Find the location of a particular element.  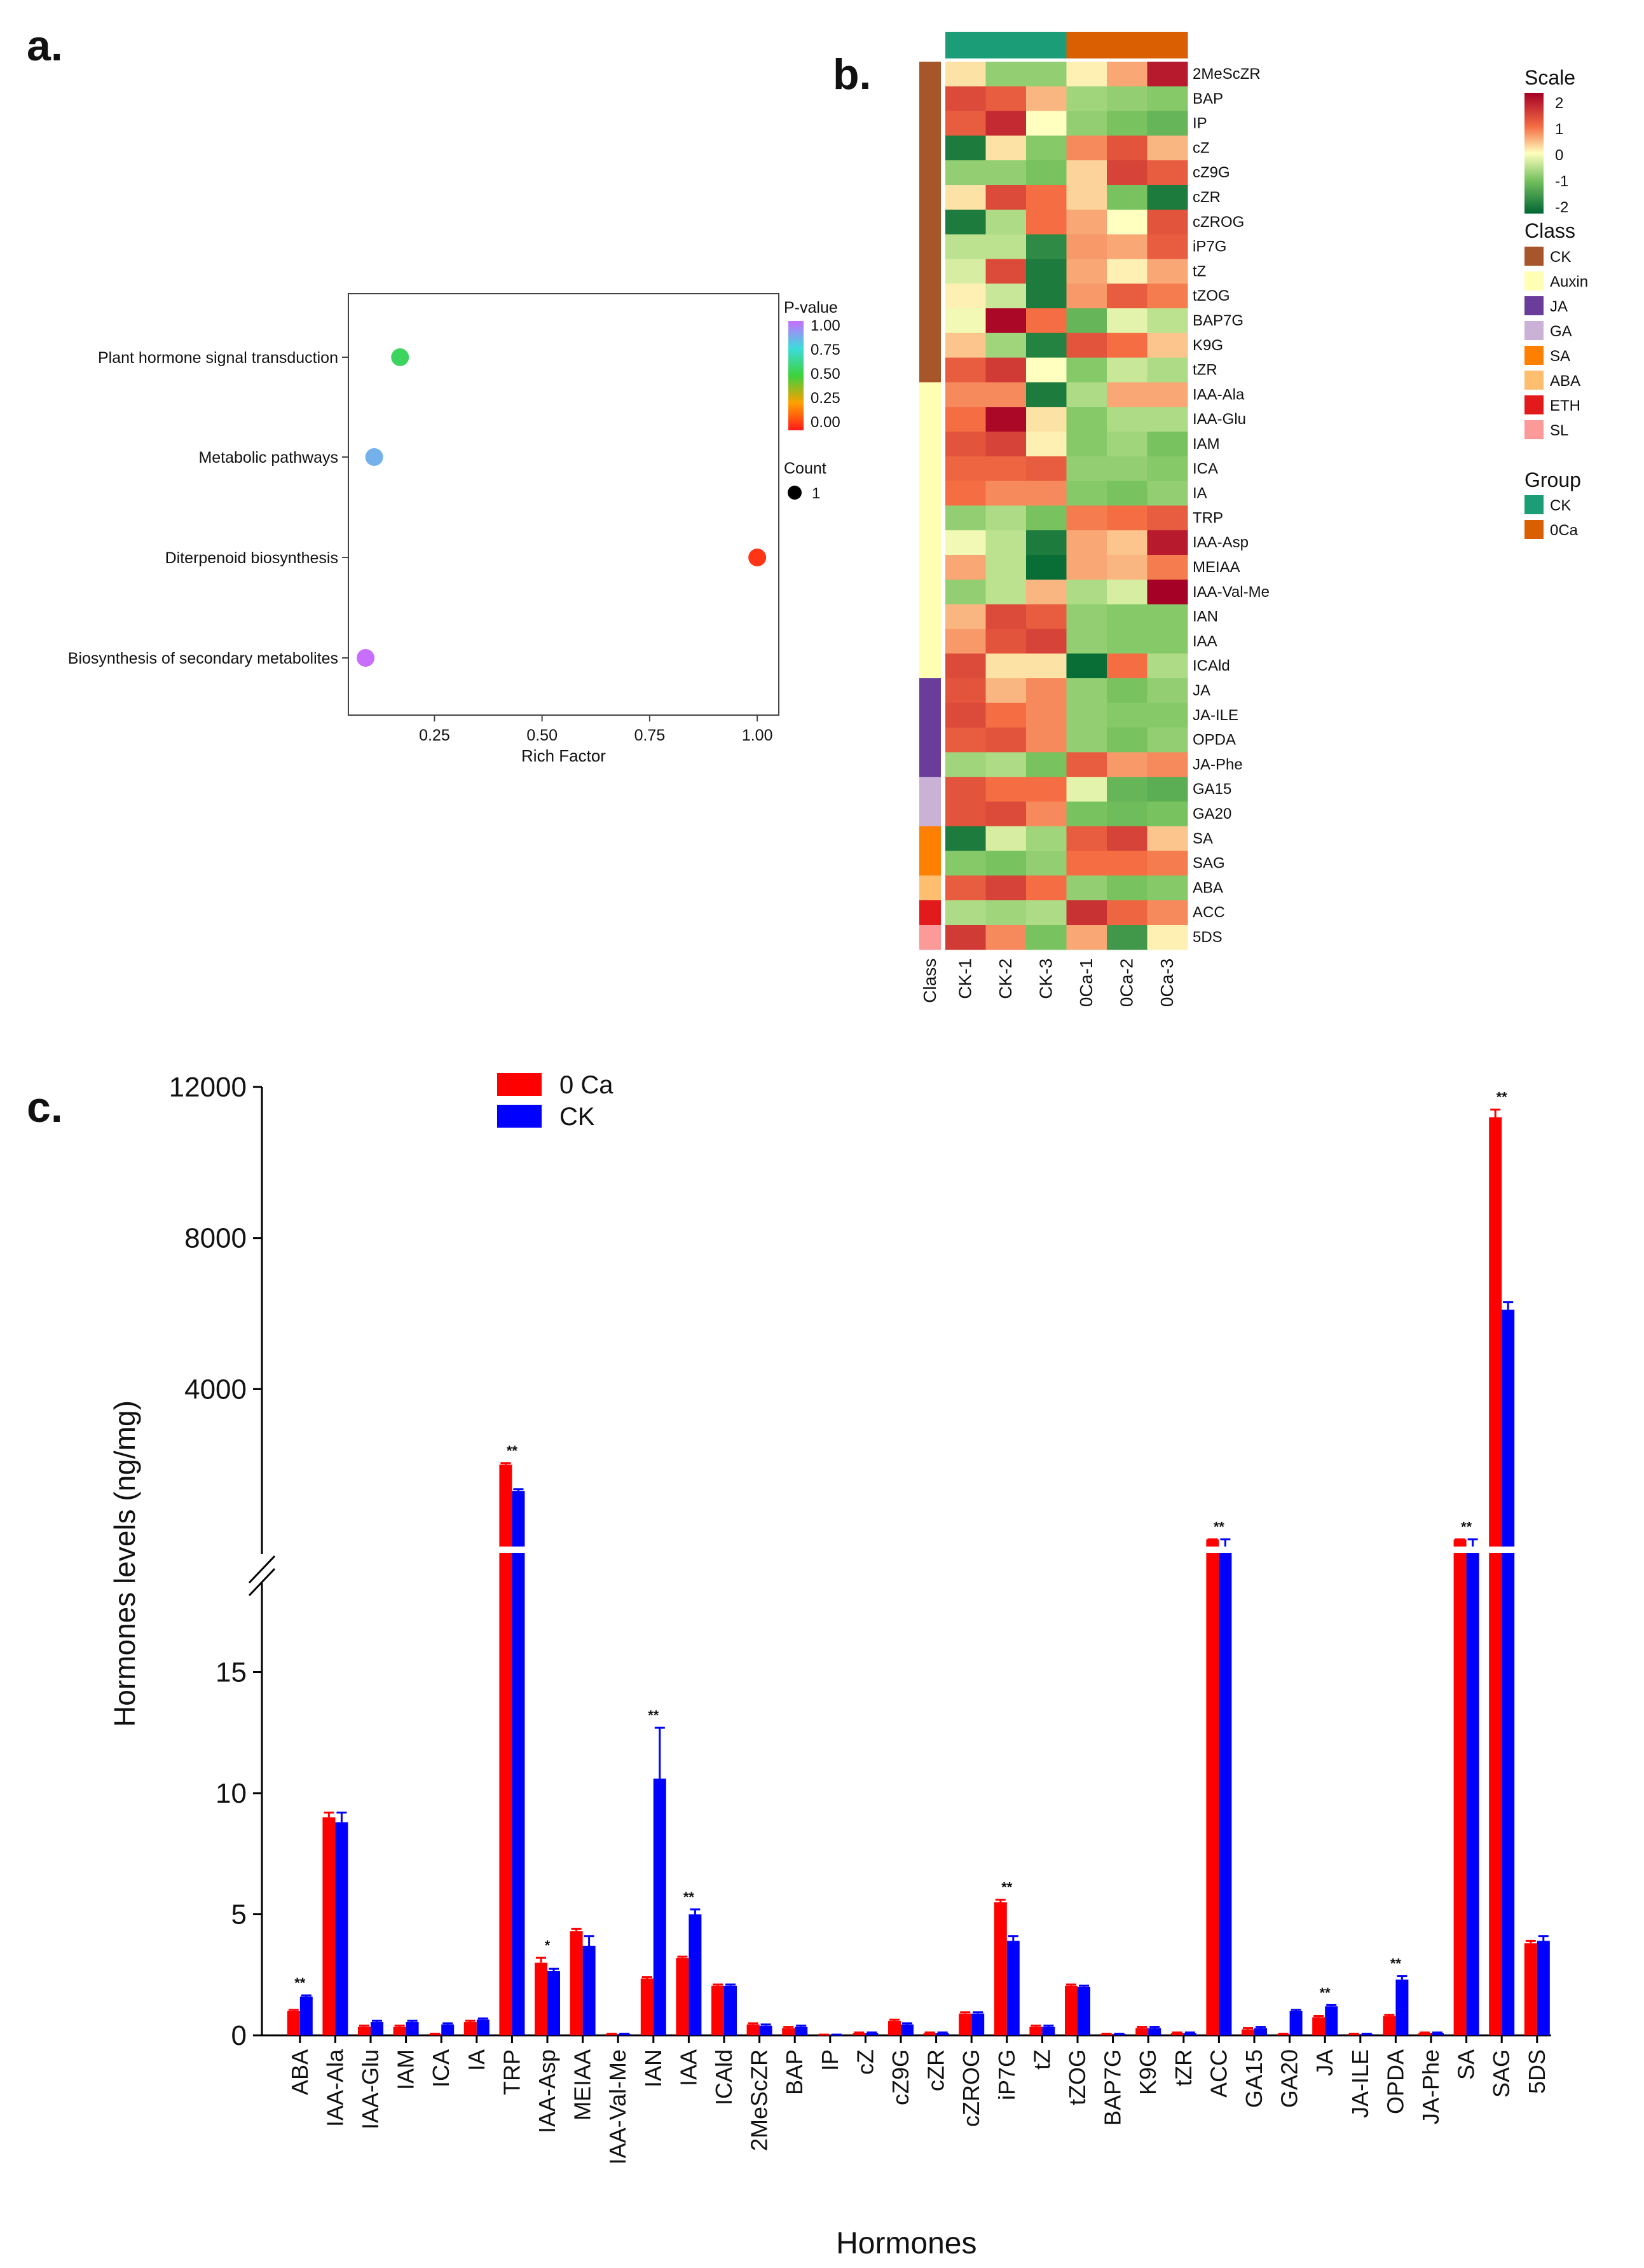

scale-colorbar is located at coordinates (1534, 153).